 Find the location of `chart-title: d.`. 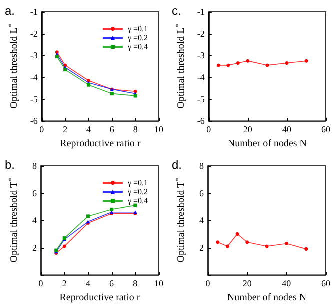

chart-title: d. is located at coordinates (177, 165).